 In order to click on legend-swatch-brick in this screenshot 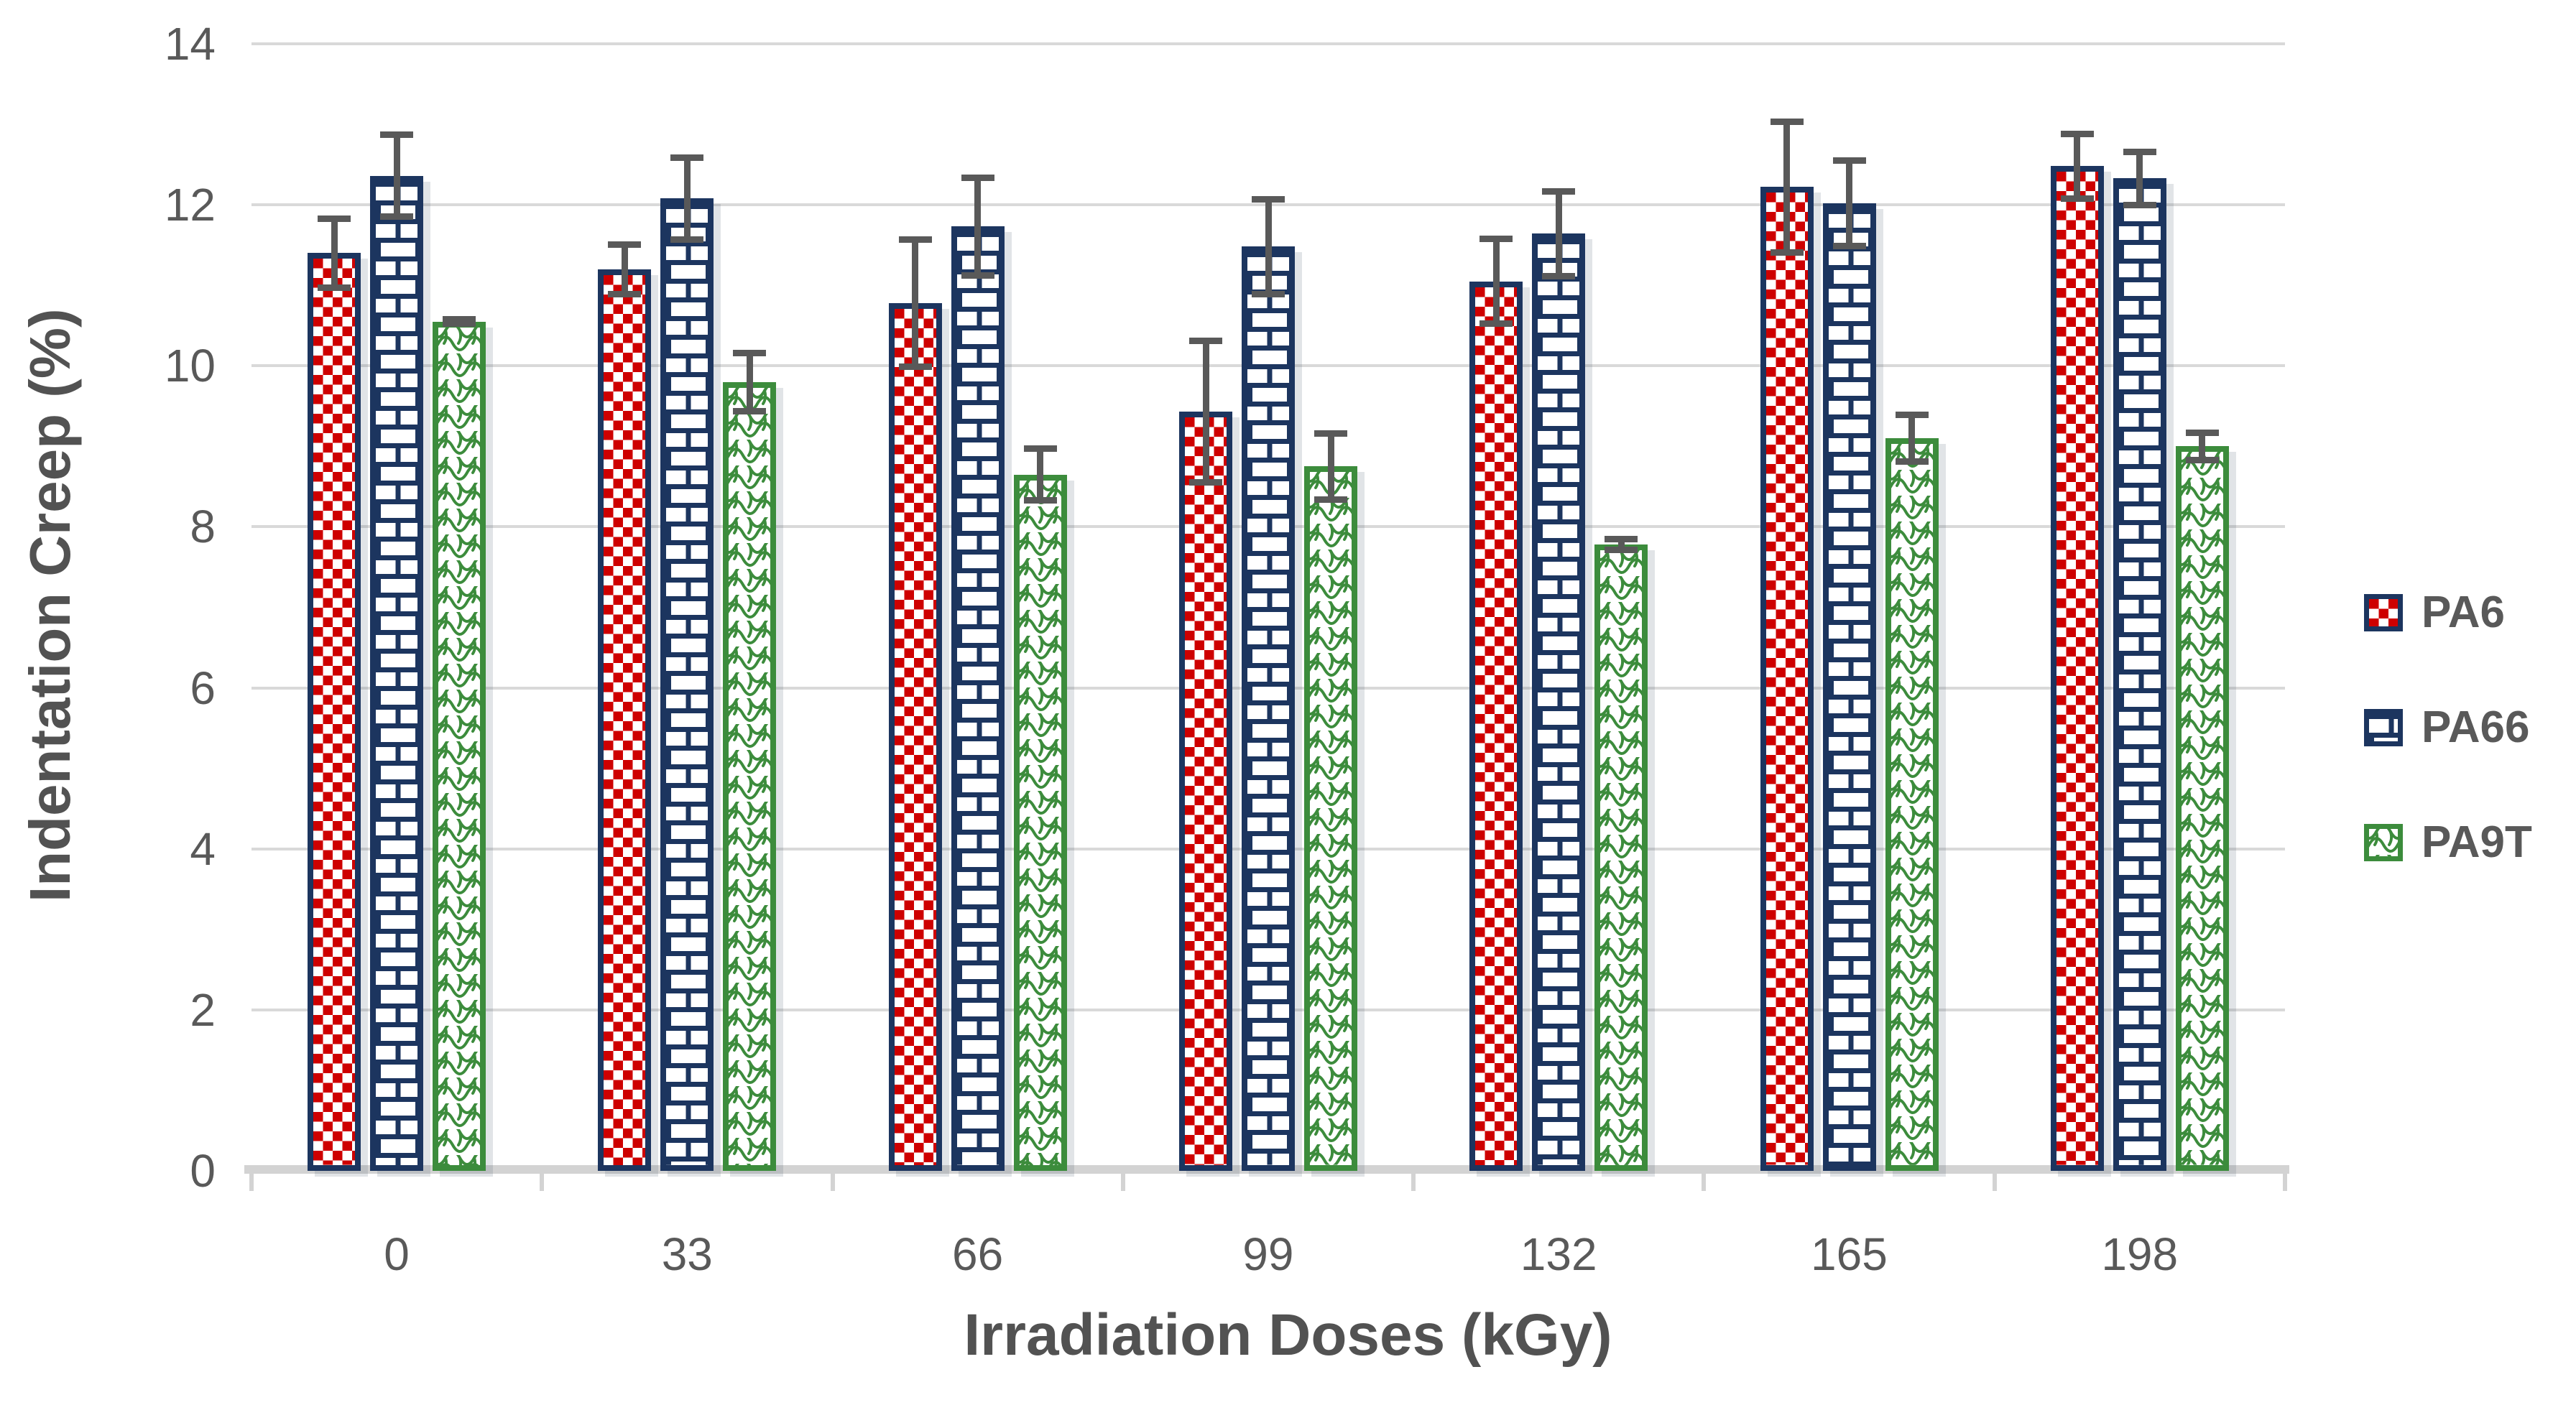, I will do `click(2384, 727)`.